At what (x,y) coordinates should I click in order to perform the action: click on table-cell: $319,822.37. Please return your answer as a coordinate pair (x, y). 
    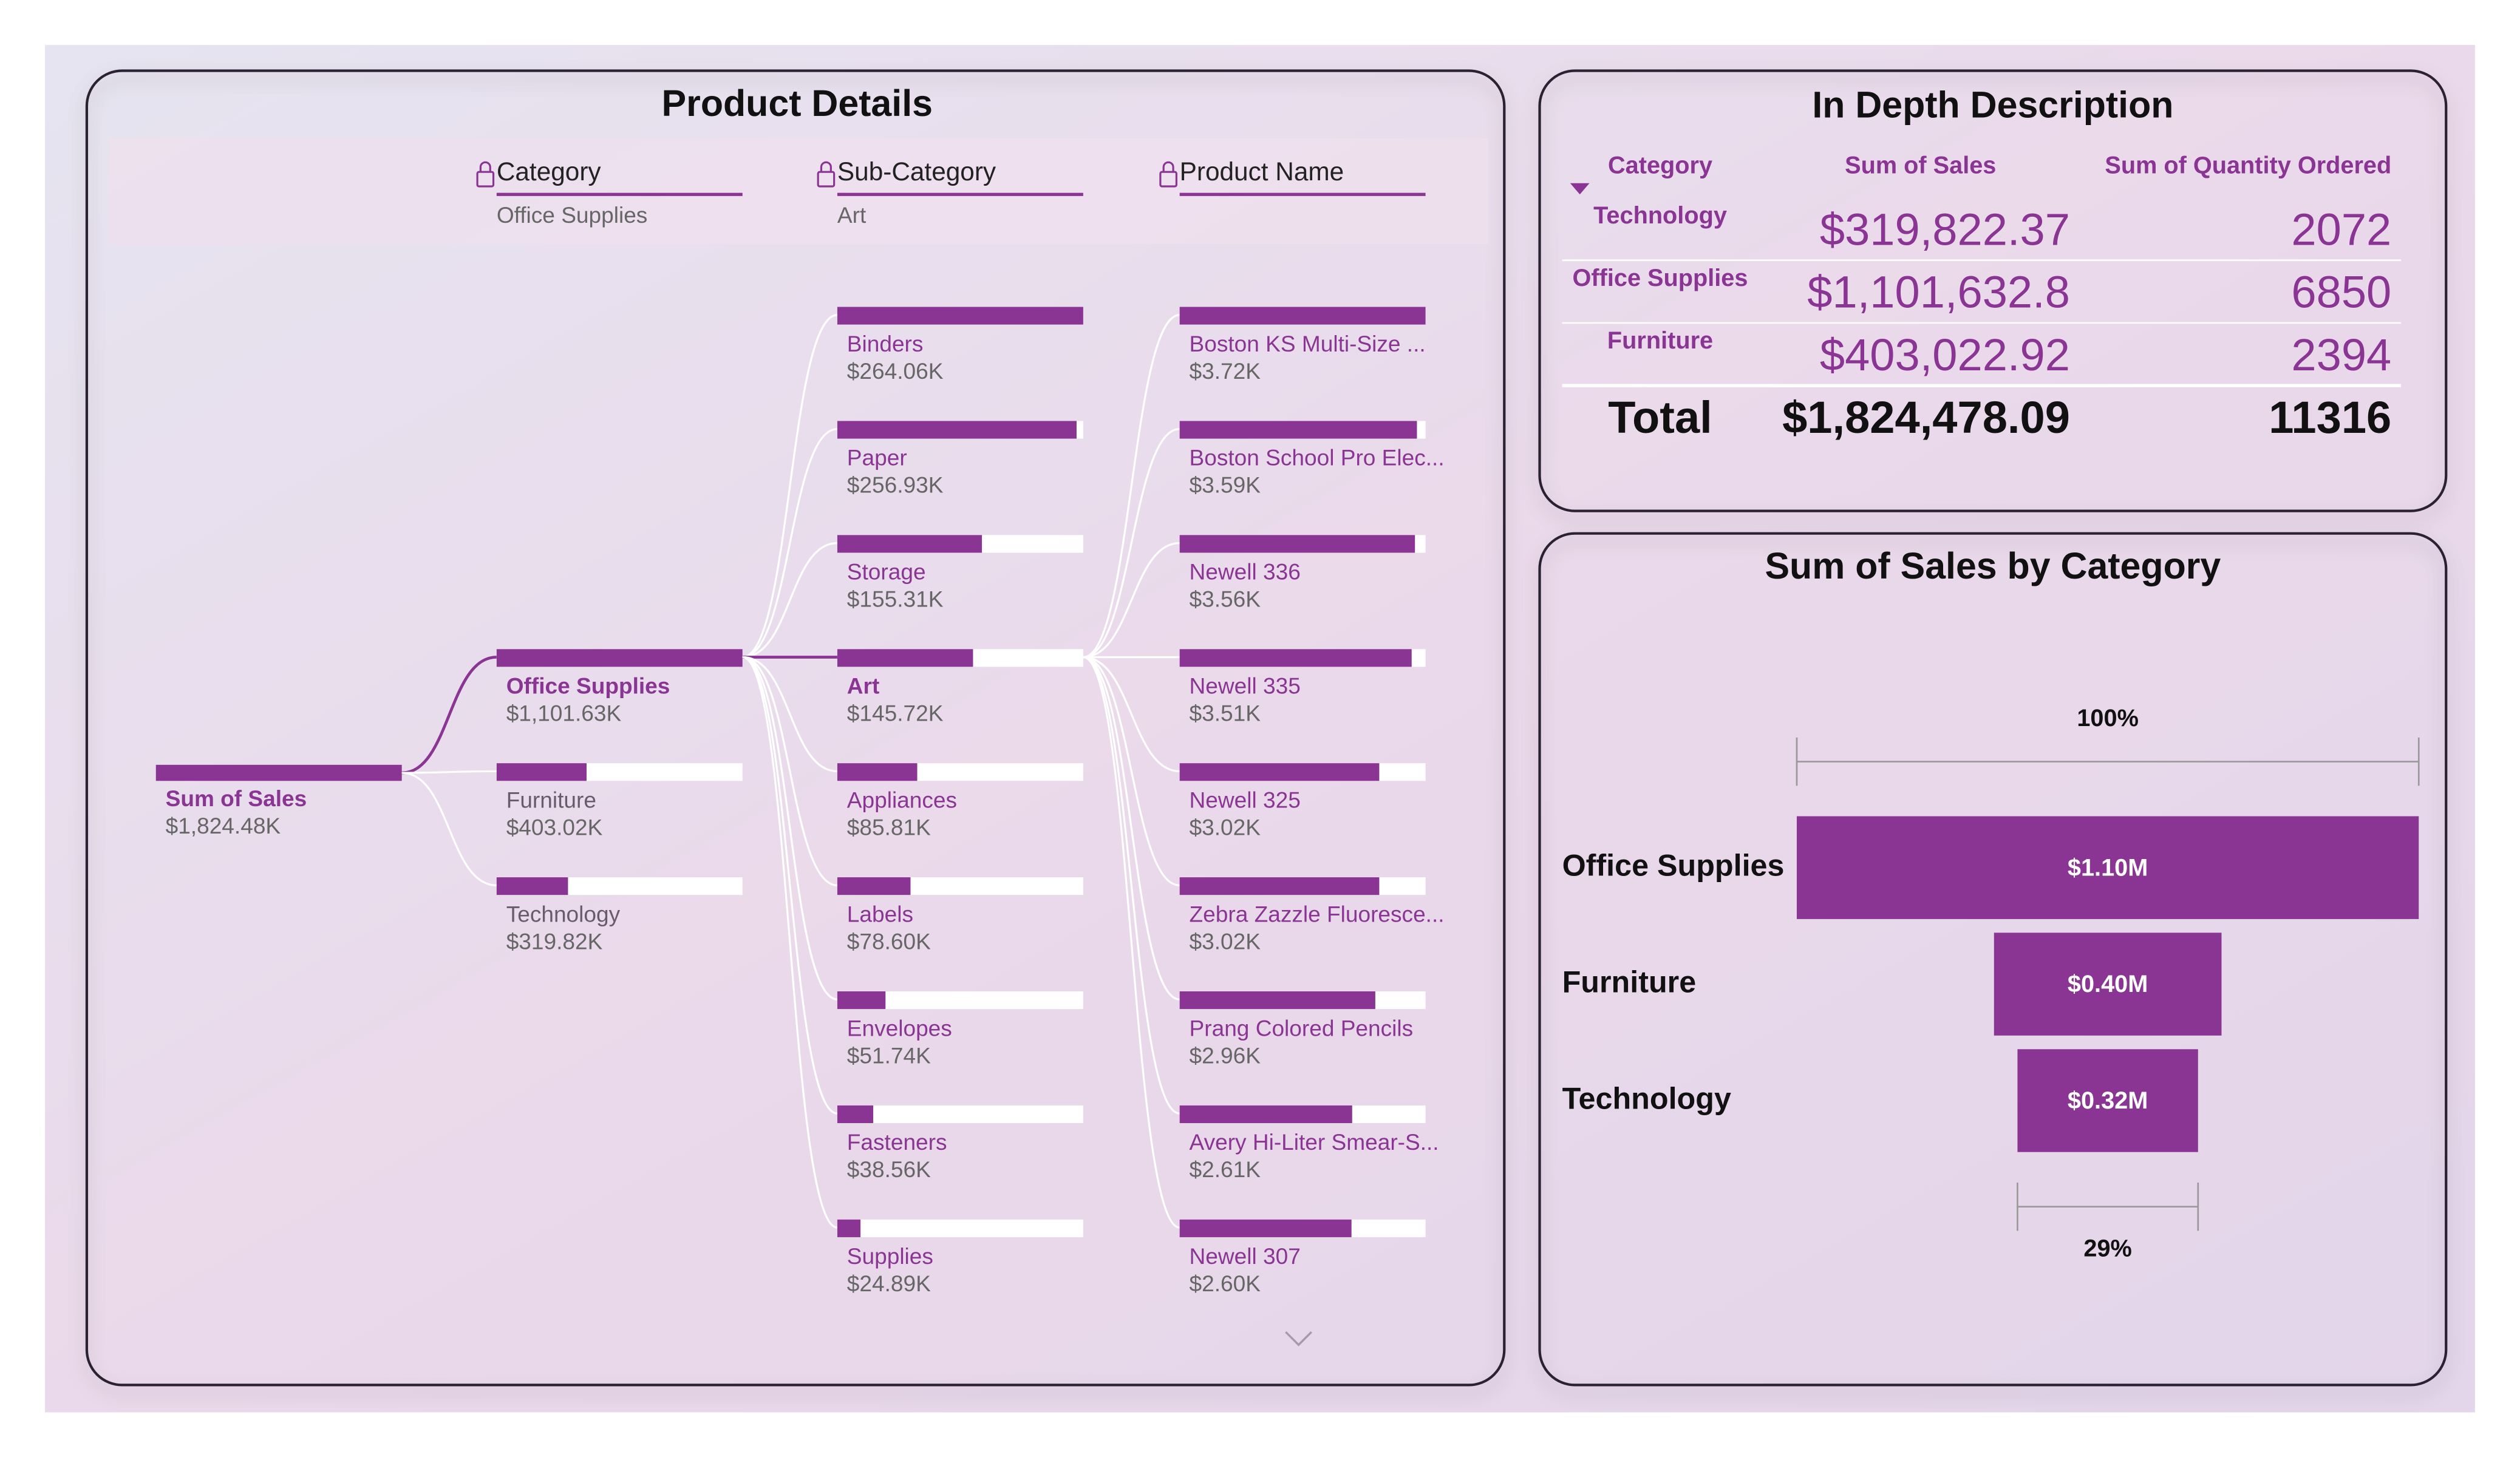
    Looking at the image, I should click on (1945, 229).